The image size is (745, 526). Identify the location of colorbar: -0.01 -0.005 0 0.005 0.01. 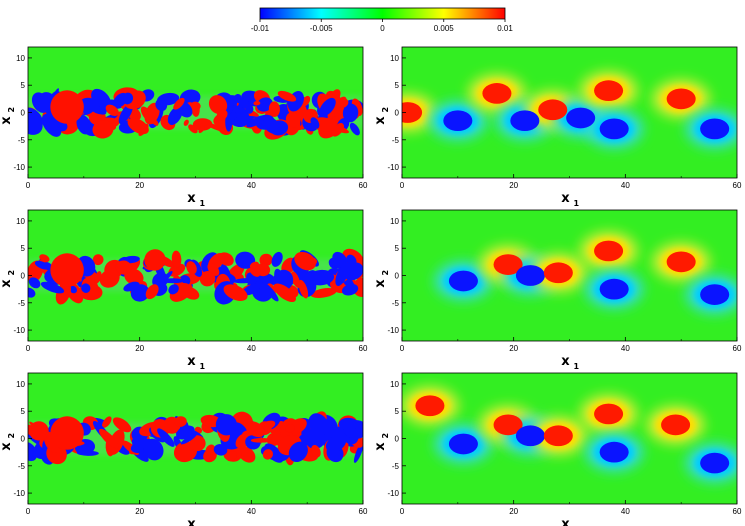
(382, 20).